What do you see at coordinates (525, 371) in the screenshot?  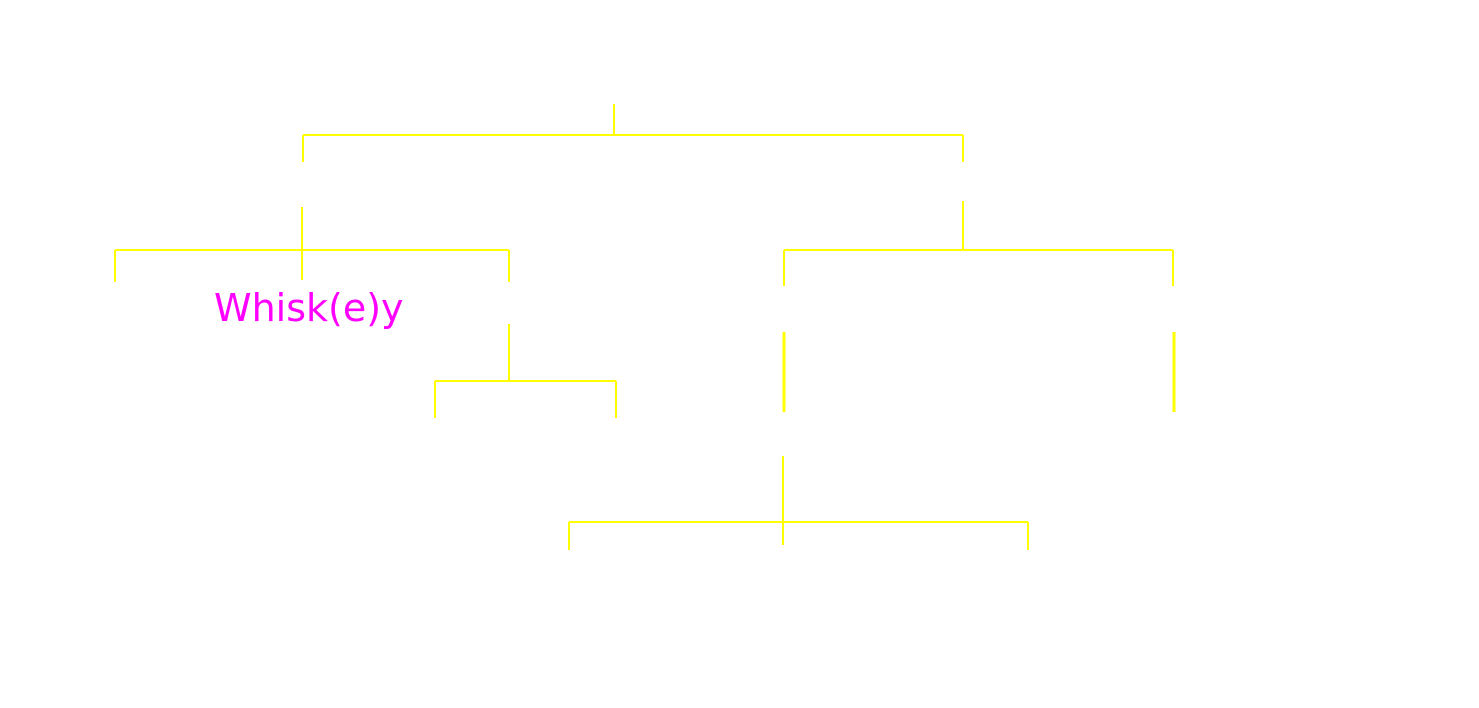 I see `left-sub-branch-connector` at bounding box center [525, 371].